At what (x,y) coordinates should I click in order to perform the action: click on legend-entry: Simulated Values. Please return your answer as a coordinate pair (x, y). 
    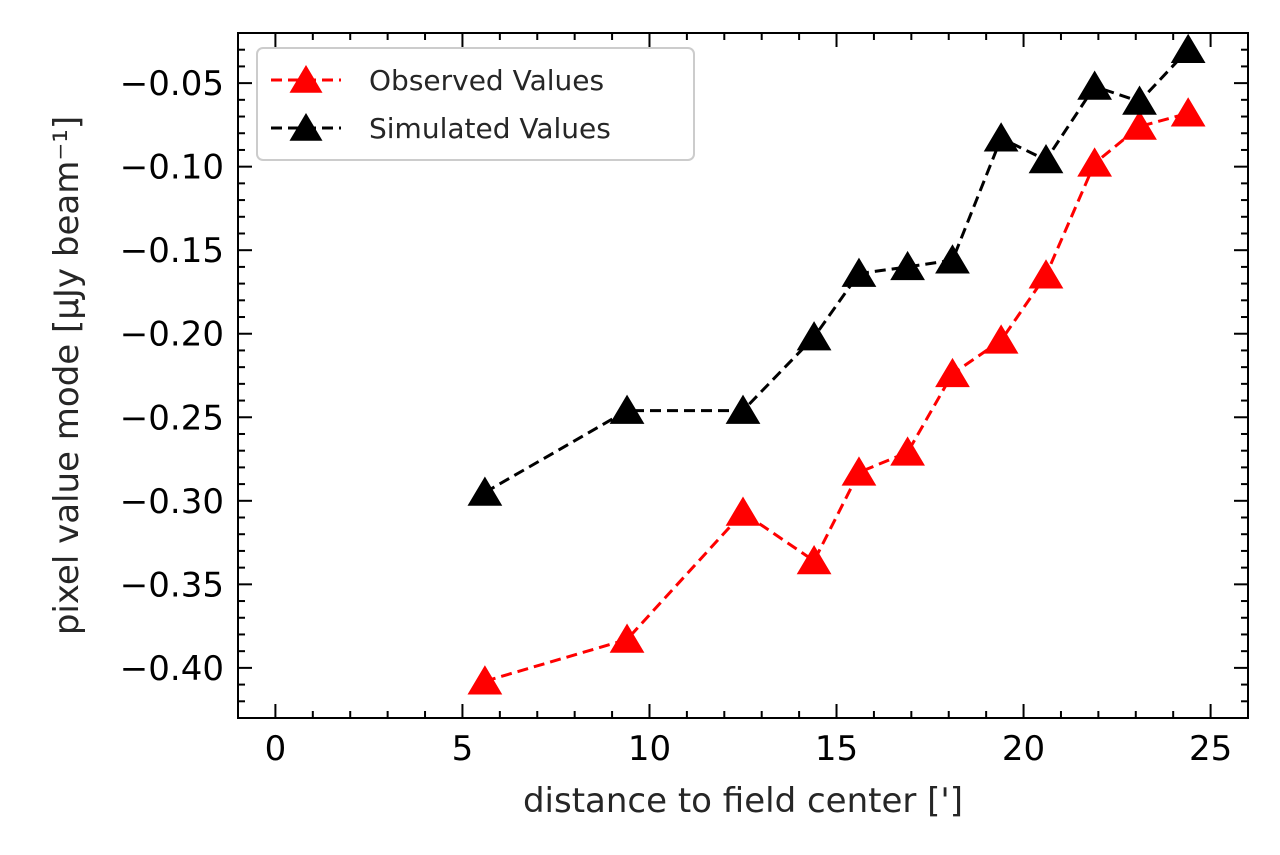
    Looking at the image, I should click on (441, 128).